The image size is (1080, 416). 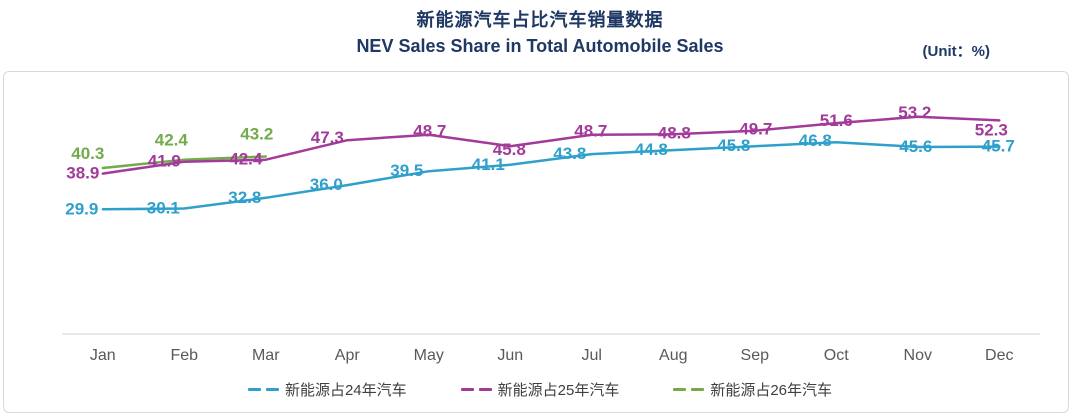 I want to click on legend-label: 新能源占24年汽车, so click(x=345, y=390).